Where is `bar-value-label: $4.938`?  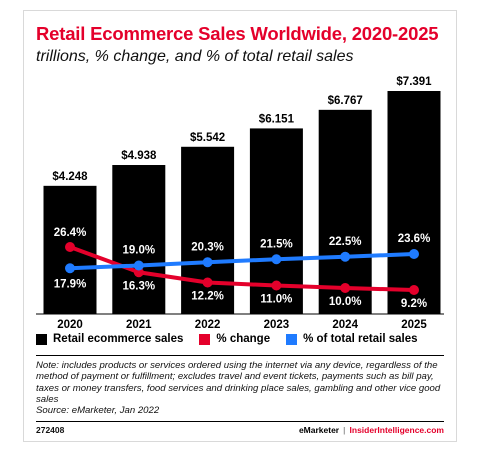
bar-value-label: $4.938 is located at coordinates (139, 156).